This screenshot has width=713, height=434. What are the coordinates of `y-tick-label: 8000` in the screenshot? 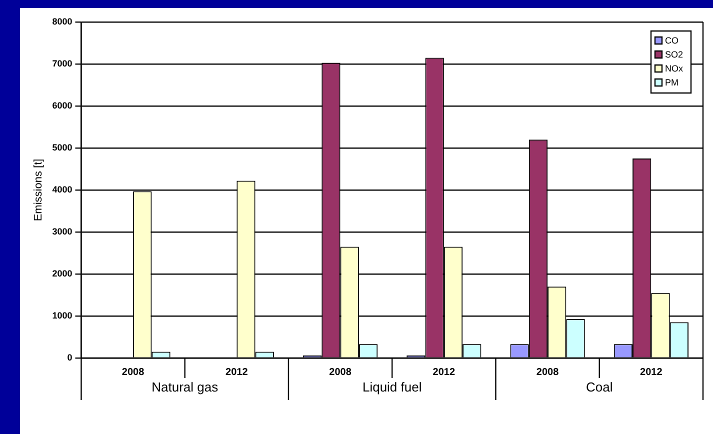 It's located at (62, 21).